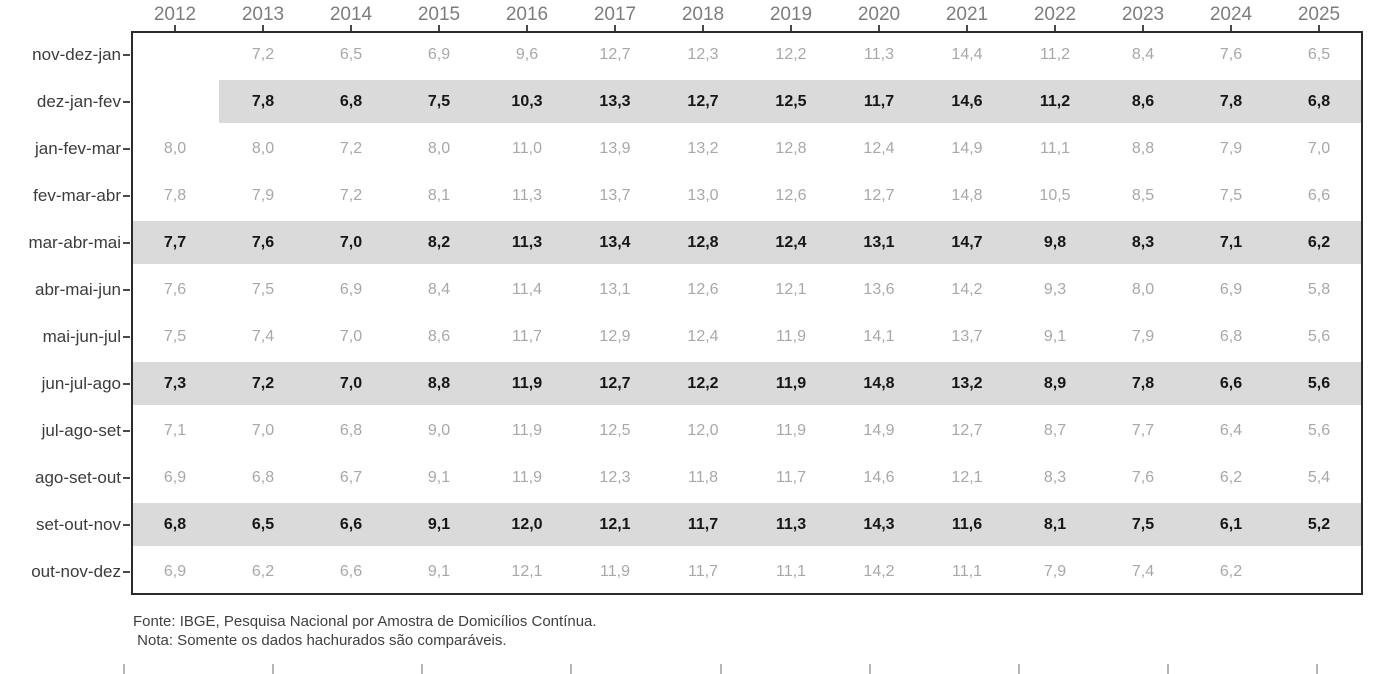 Image resolution: width=1376 pixels, height=674 pixels. What do you see at coordinates (879, 524) in the screenshot?
I see `value-cell: 14,3` at bounding box center [879, 524].